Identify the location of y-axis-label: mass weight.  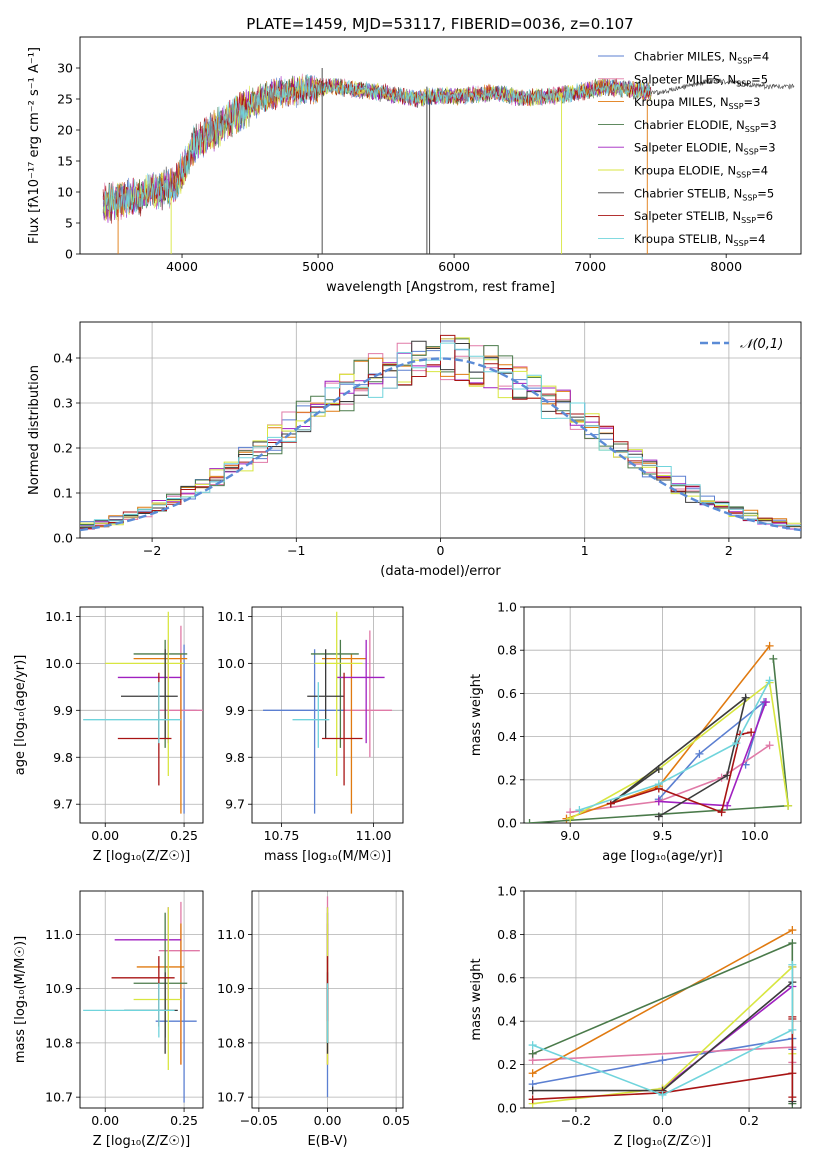
(476, 715).